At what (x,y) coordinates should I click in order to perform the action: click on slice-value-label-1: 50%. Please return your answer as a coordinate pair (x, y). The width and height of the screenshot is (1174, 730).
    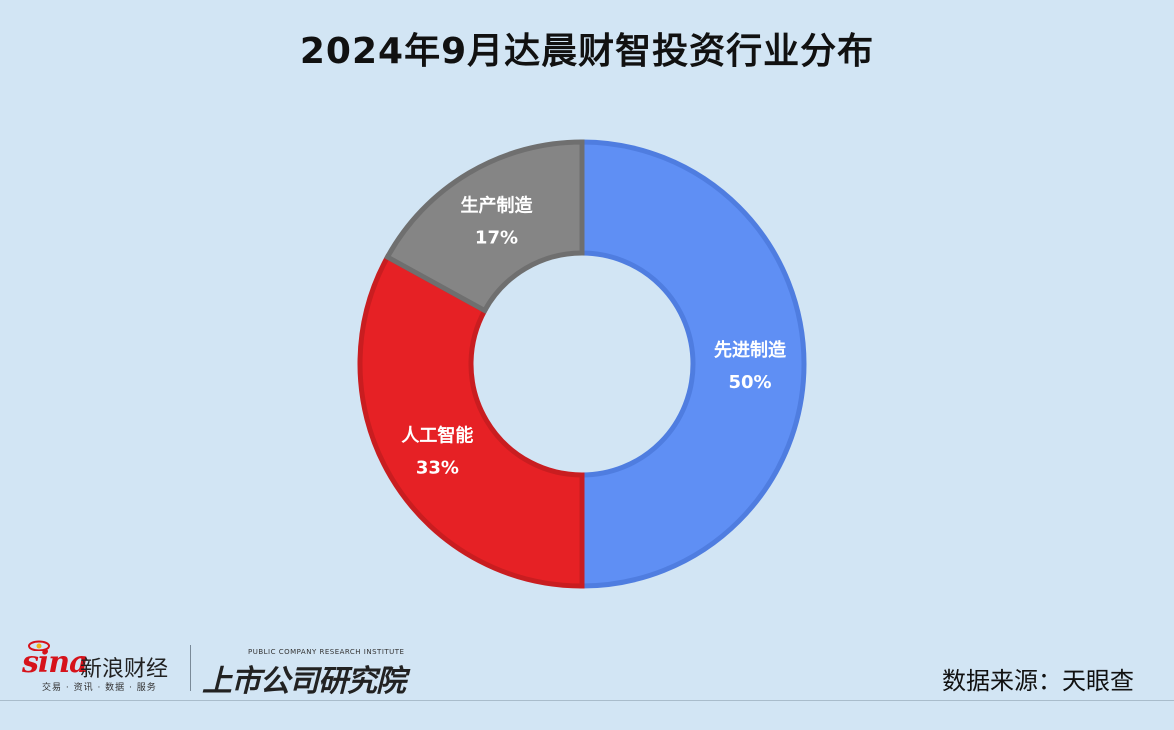
    Looking at the image, I should click on (749, 382).